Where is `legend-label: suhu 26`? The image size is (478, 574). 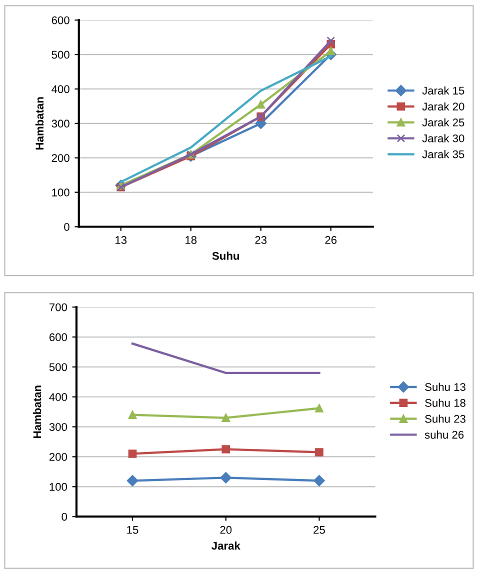
legend-label: suhu 26 is located at coordinates (444, 434).